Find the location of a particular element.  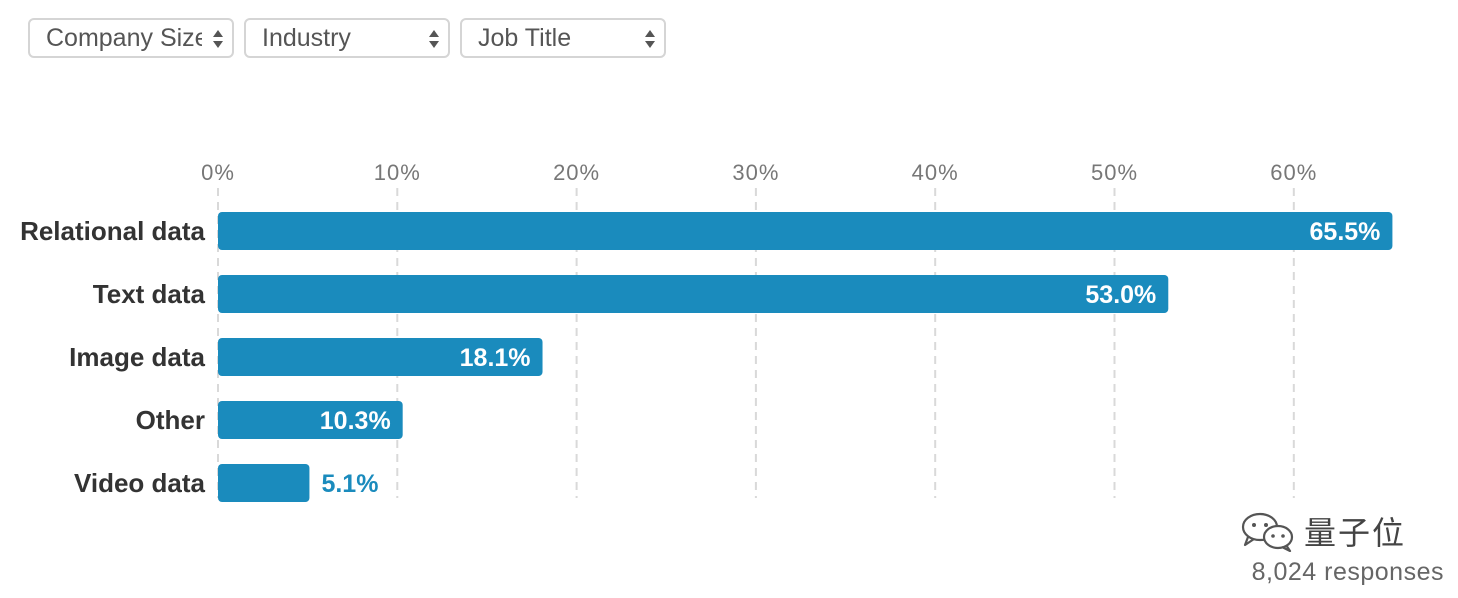

value-label: 5.1% is located at coordinates (349, 484).